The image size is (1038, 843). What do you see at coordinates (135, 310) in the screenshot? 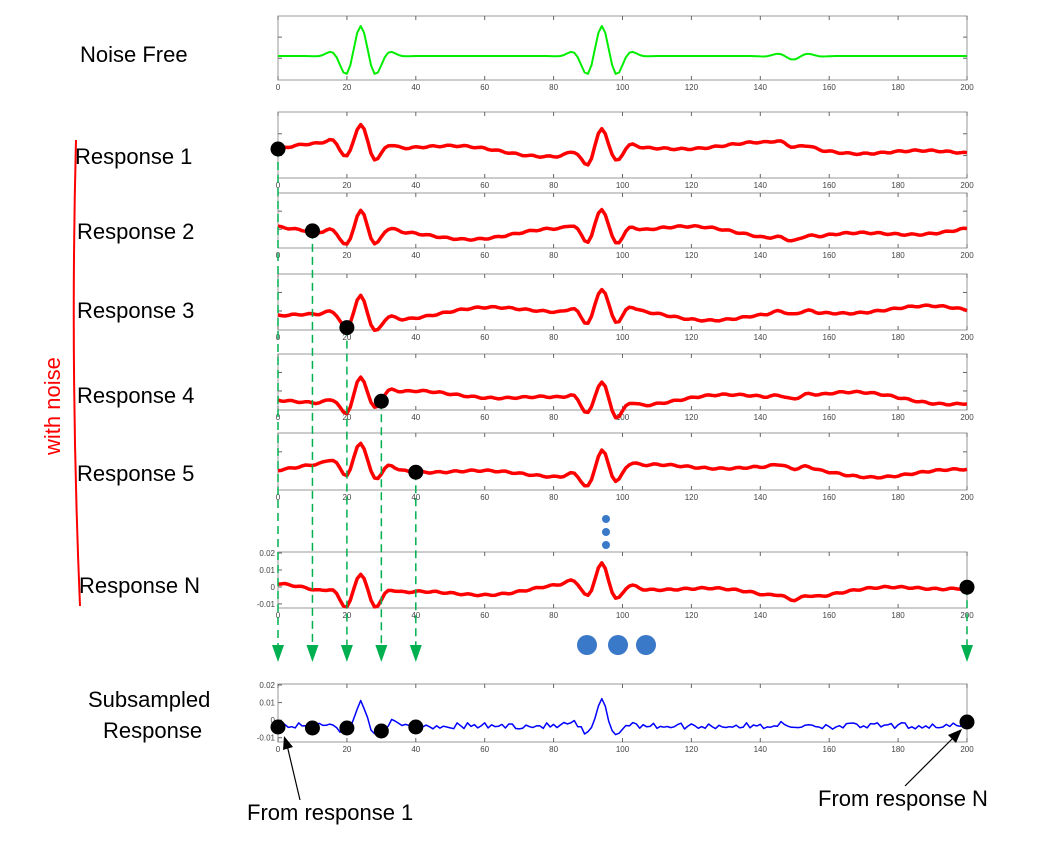
I see `label-response-3: Response 3` at bounding box center [135, 310].